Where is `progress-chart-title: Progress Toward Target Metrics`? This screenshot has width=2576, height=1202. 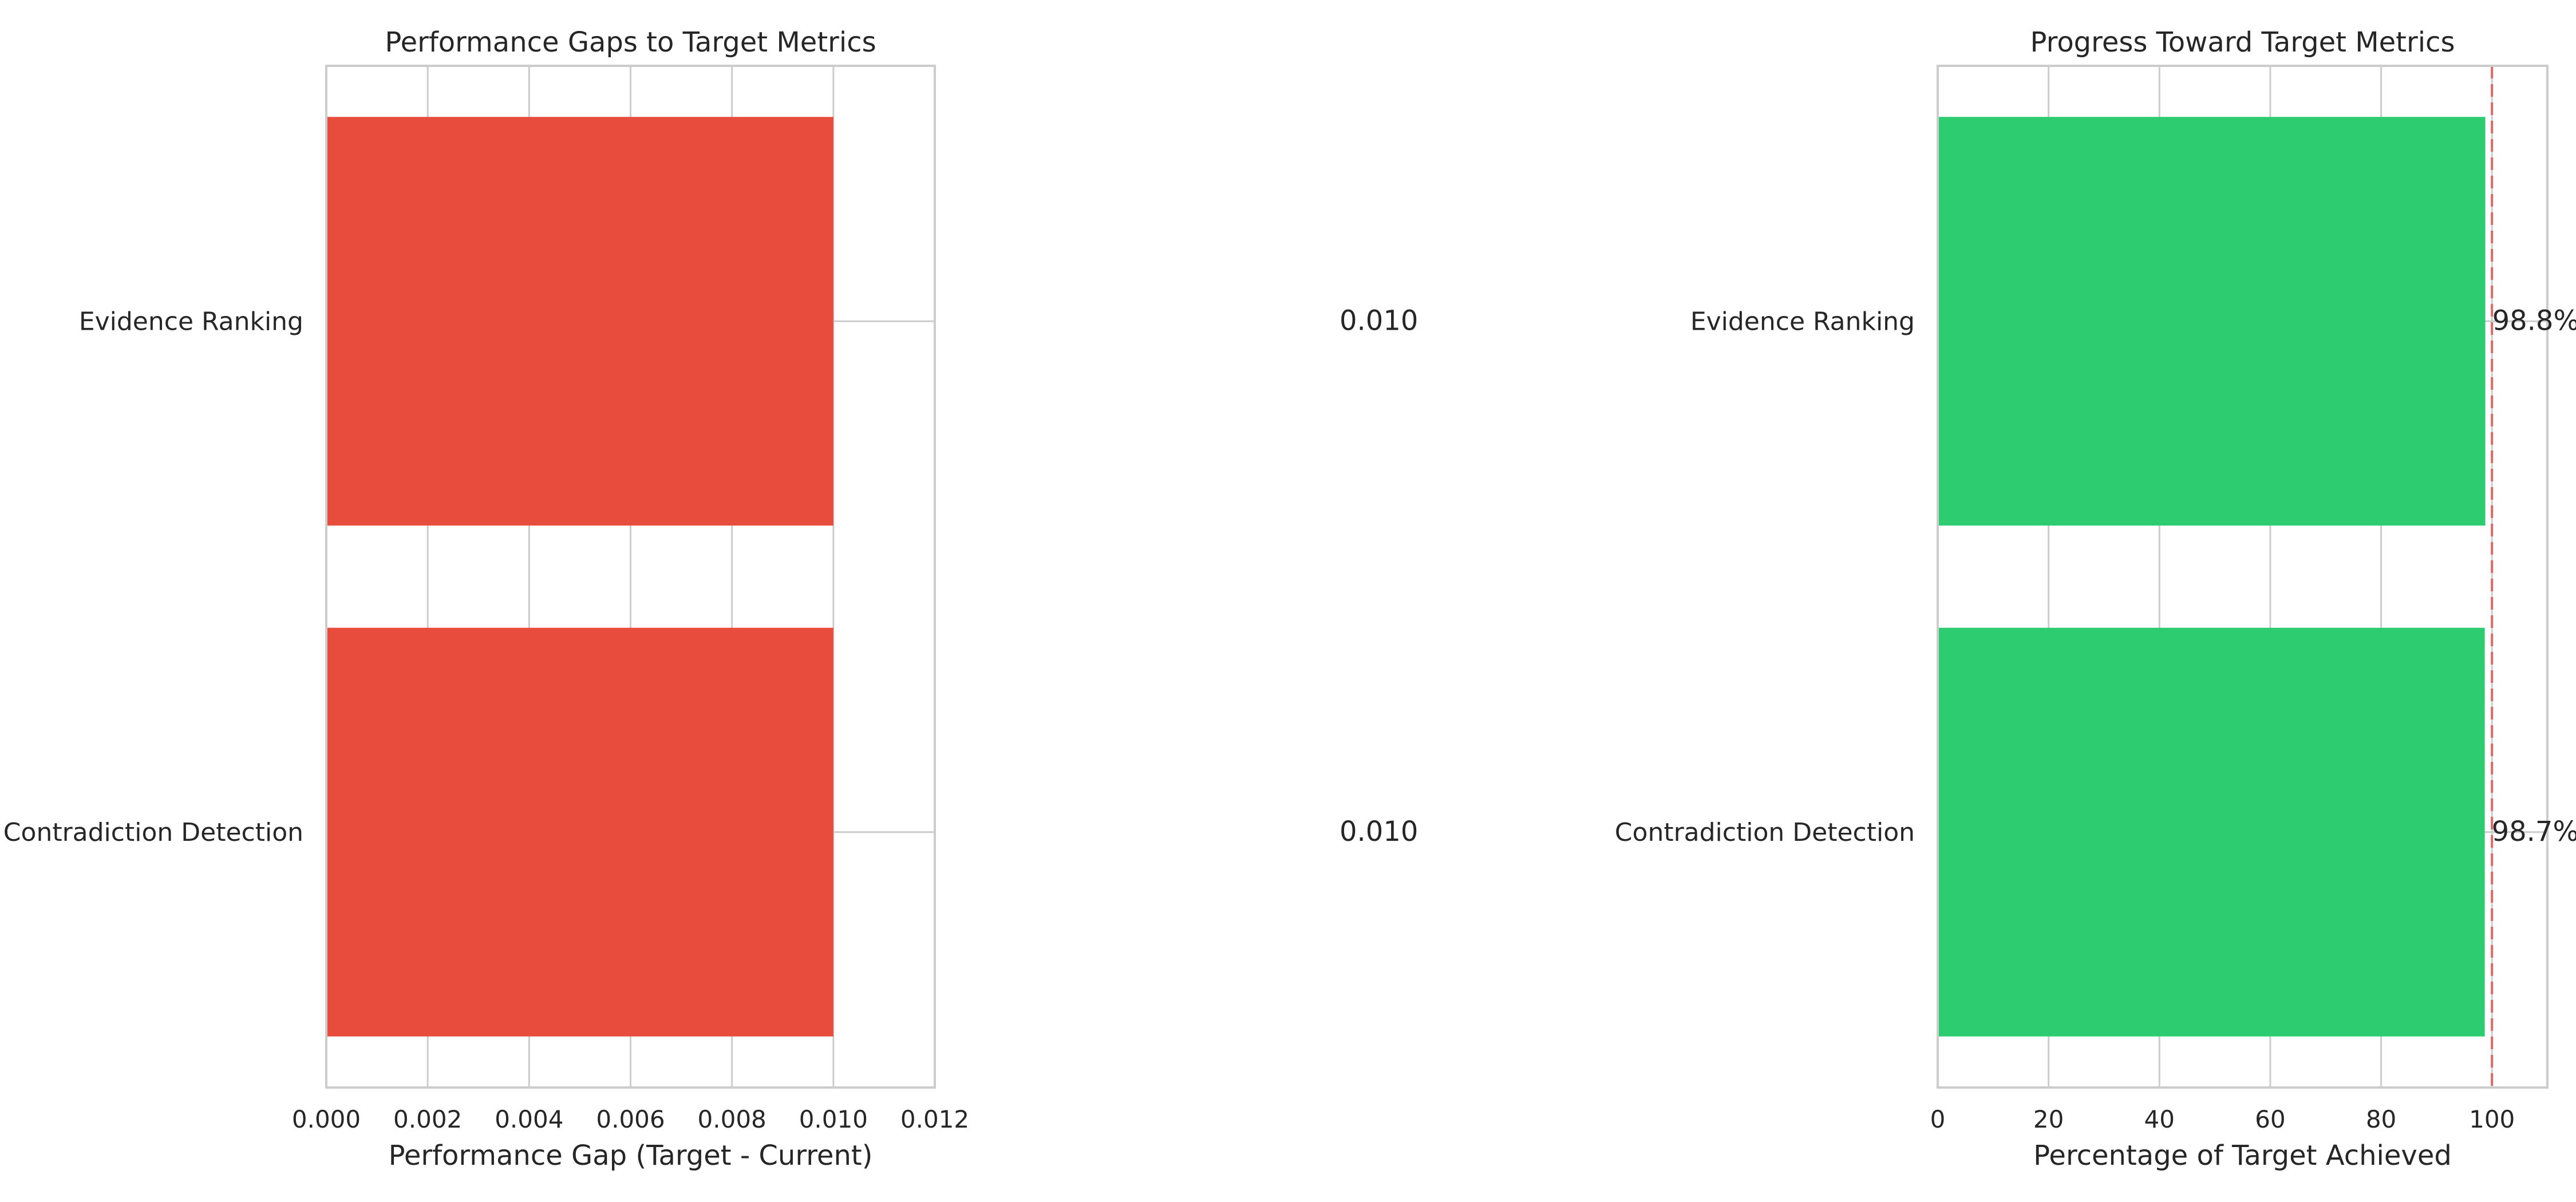
progress-chart-title: Progress Toward Target Metrics is located at coordinates (2242, 42).